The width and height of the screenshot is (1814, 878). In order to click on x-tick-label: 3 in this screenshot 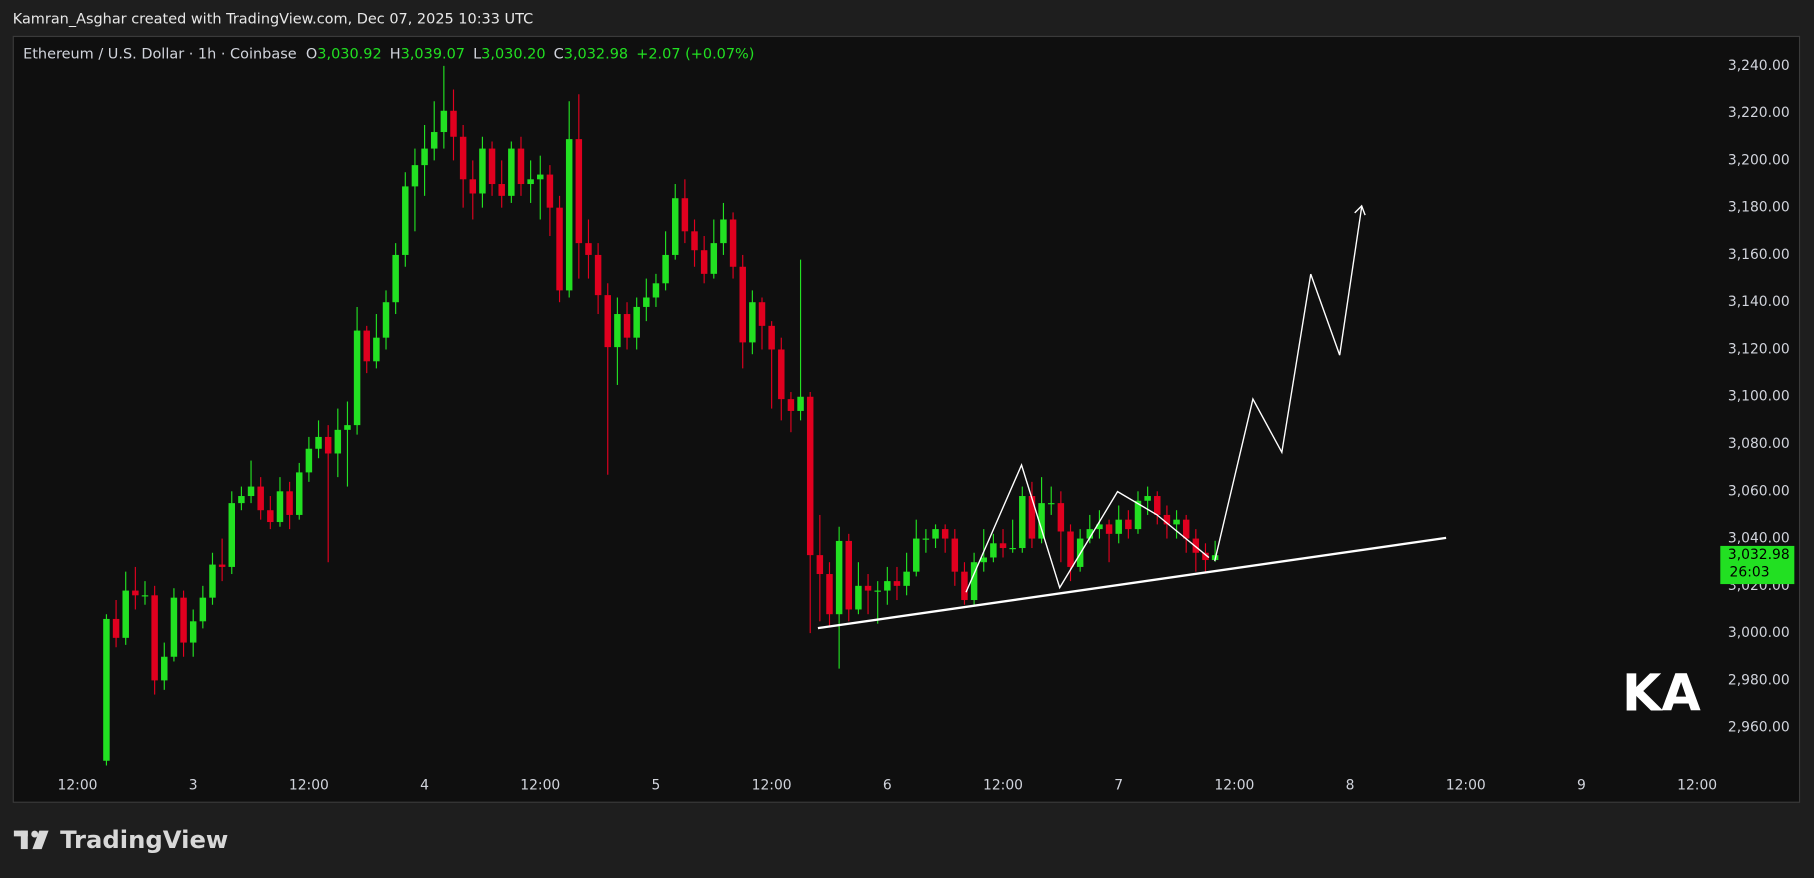, I will do `click(193, 785)`.